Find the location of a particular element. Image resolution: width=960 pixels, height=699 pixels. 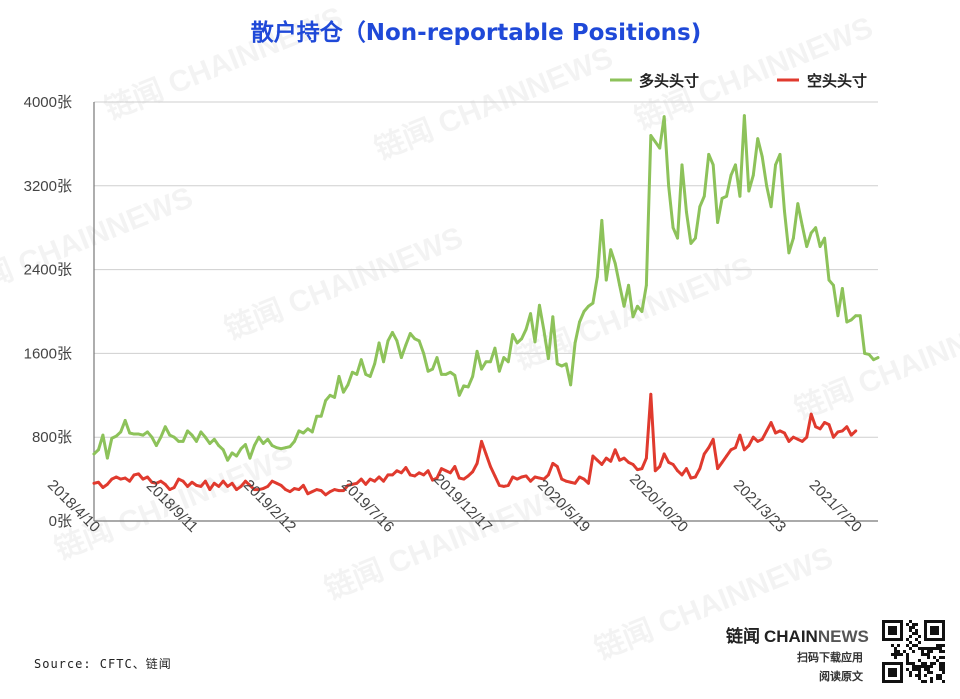

y-tick-label: 3200张 is located at coordinates (48, 186).